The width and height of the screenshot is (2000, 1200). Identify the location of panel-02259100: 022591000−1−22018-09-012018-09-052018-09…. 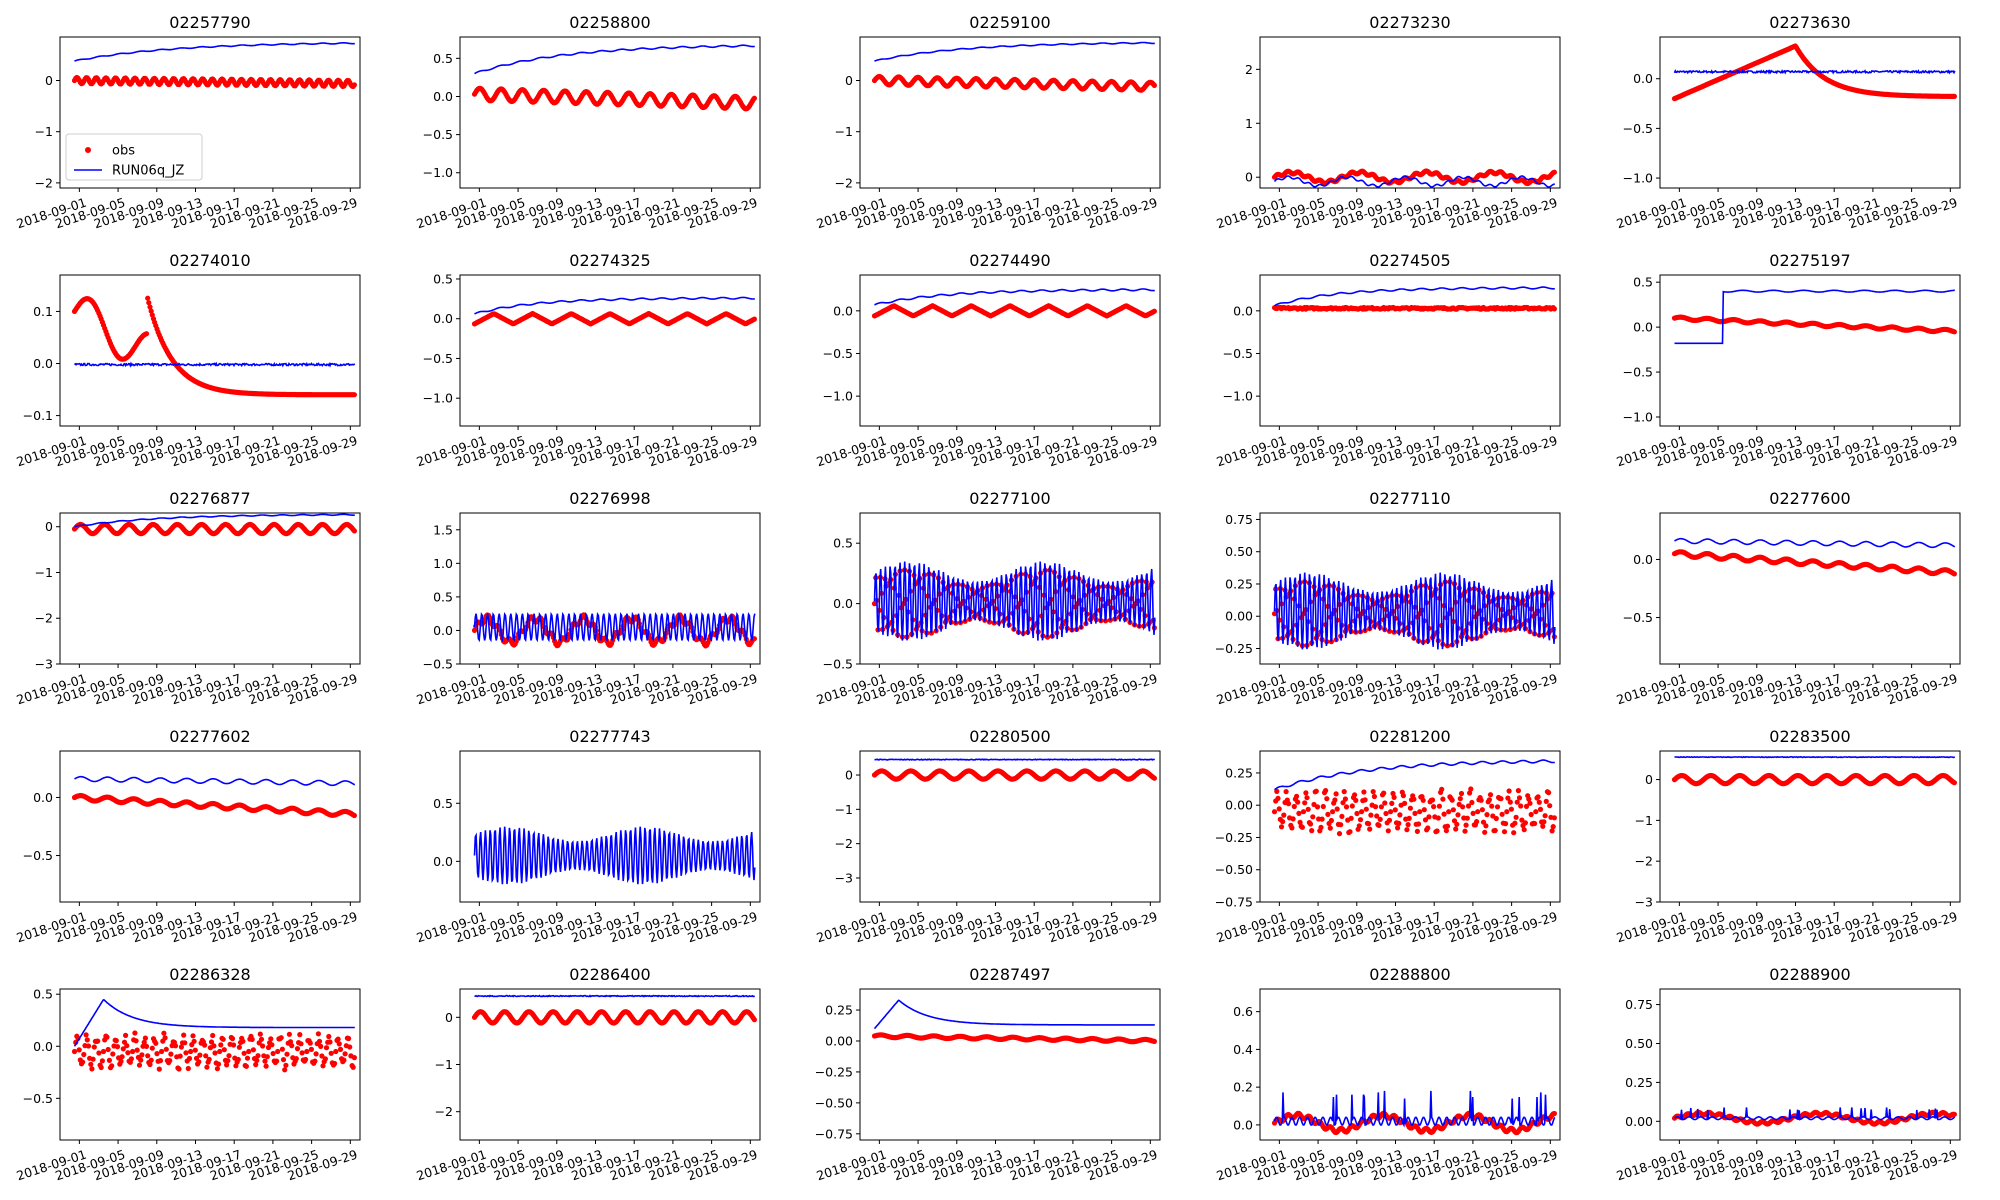
(988, 122).